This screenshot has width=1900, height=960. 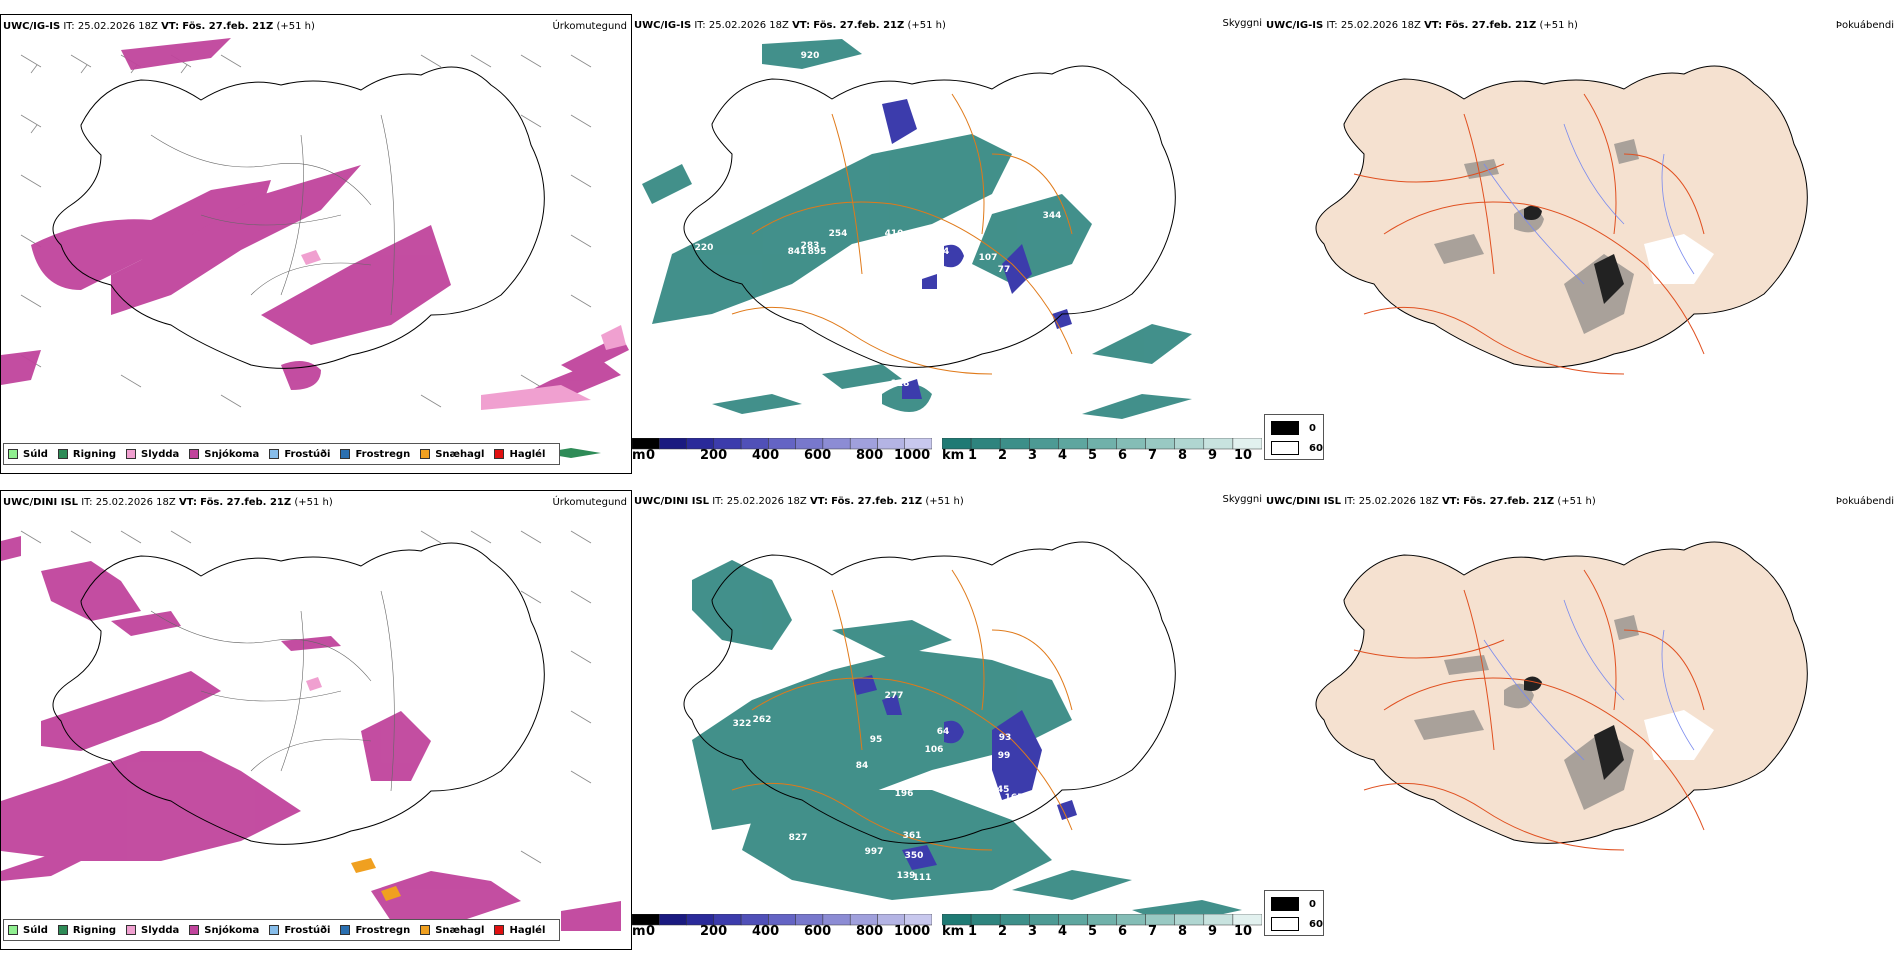 I want to click on panel-type-label: Þokuábendi, so click(x=1864, y=501).